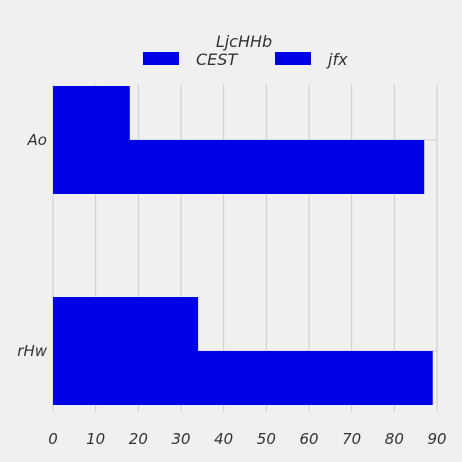 Image resolution: width=462 pixels, height=462 pixels. Describe the element at coordinates (337, 59) in the screenshot. I see `legend-label-jfx: jfx` at that location.